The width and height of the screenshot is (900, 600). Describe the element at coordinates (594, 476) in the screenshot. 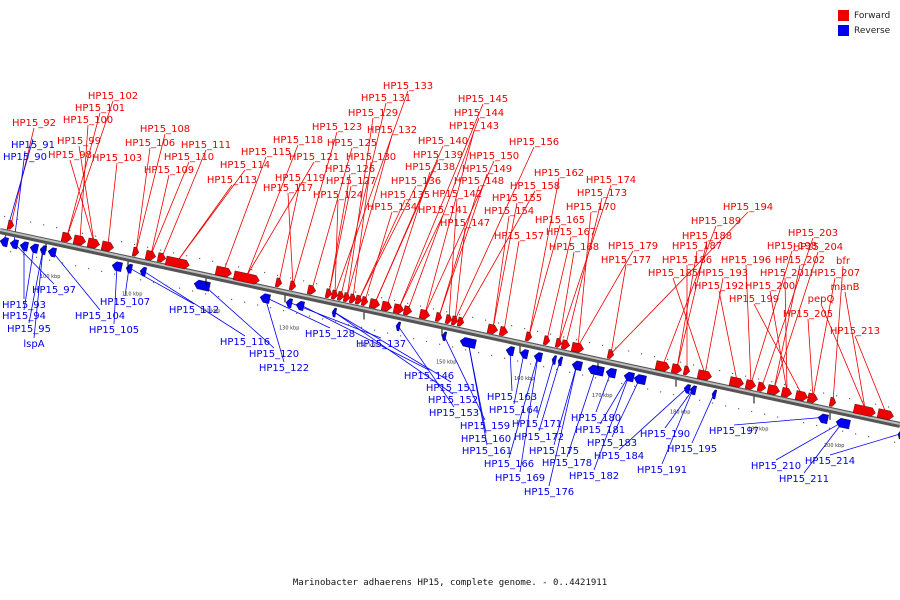

I see `reverse-gene-label-34: HP15_182` at that location.